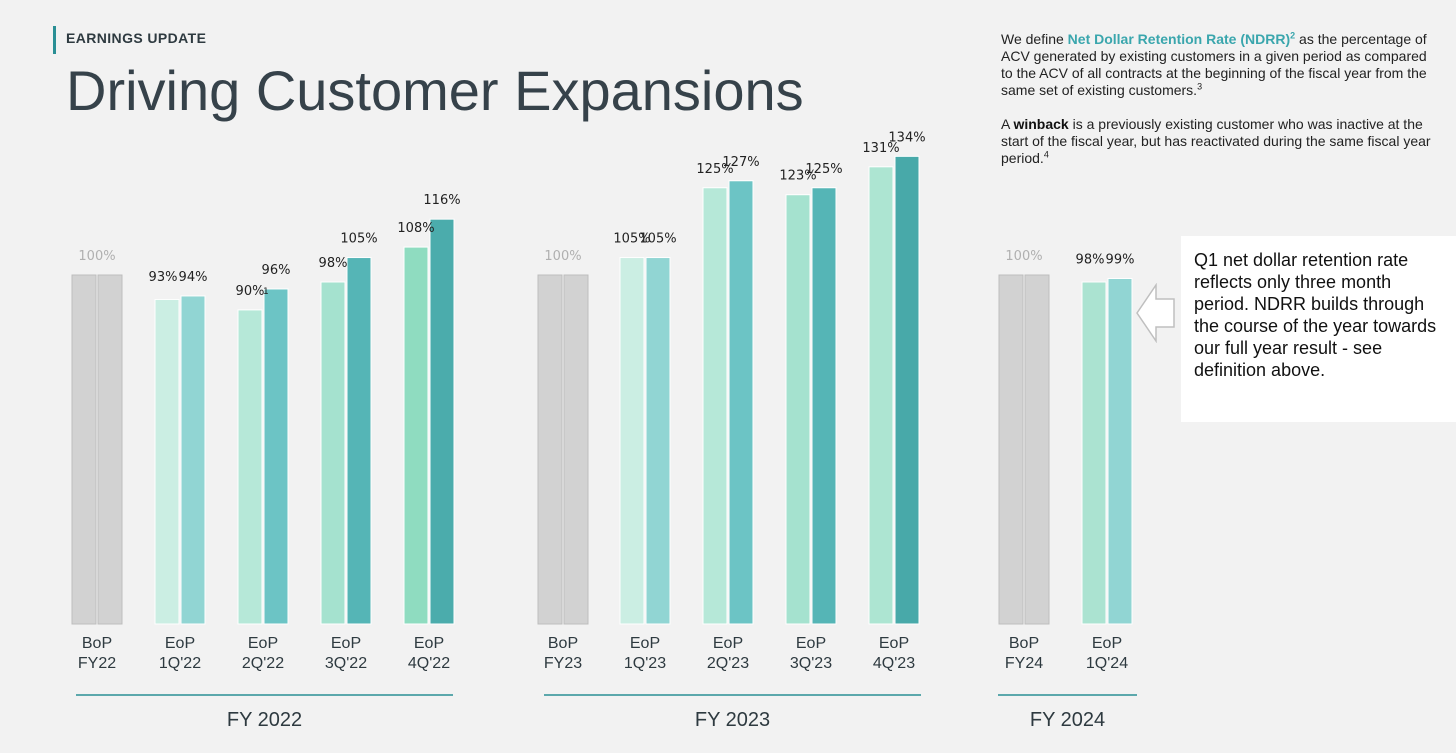  Describe the element at coordinates (1046, 154) in the screenshot. I see `footnote-ref-4: 4` at that location.